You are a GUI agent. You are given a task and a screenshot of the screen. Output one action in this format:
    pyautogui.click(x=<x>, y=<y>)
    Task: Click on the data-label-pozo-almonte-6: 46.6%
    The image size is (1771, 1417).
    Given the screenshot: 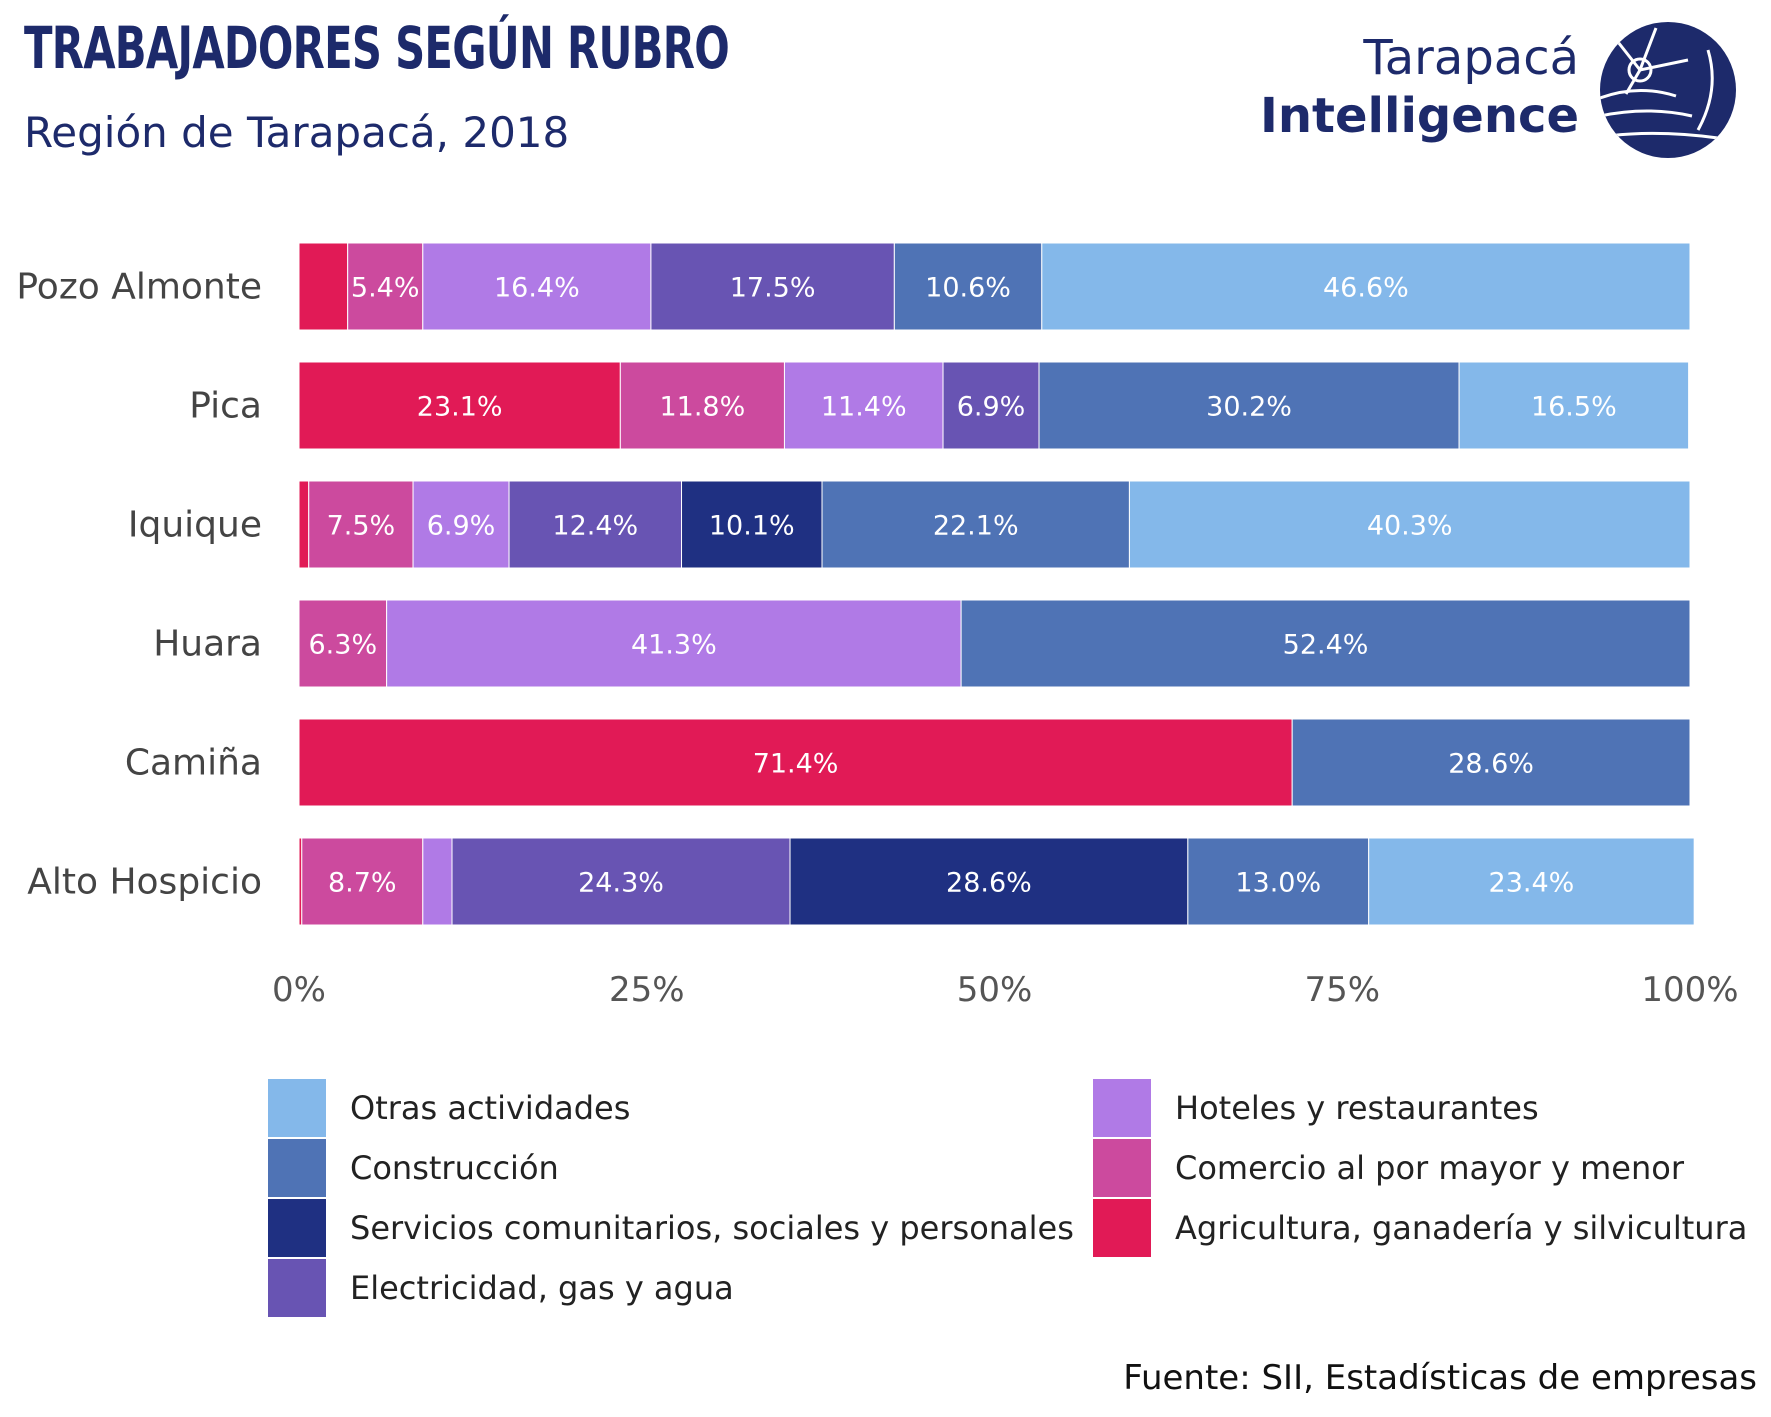 What is the action you would take?
    pyautogui.click(x=1366, y=288)
    